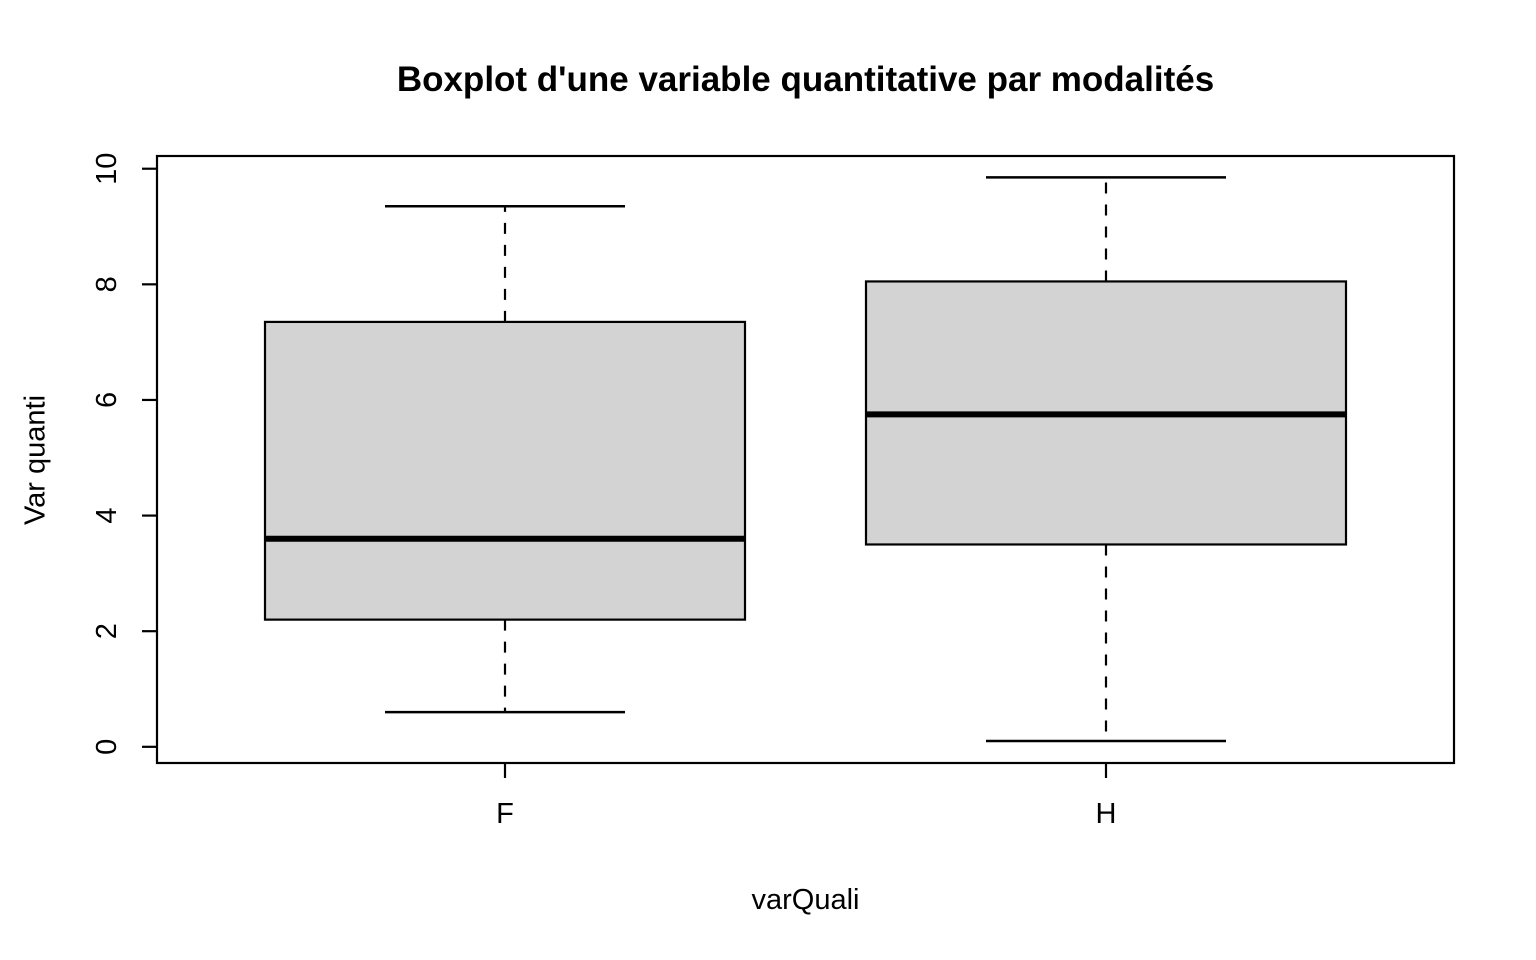  Describe the element at coordinates (107, 747) in the screenshot. I see `y-tick-label: 0` at that location.